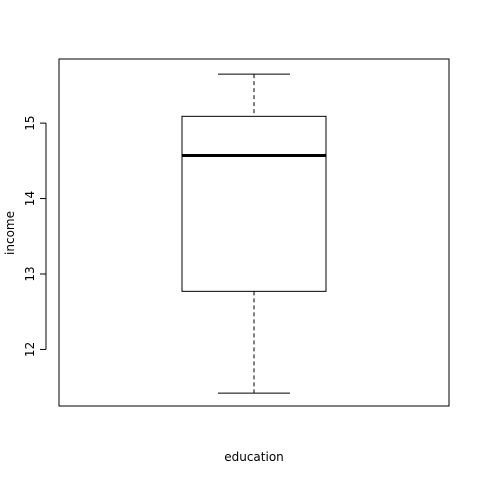  Describe the element at coordinates (10, 233) in the screenshot. I see `y-axis-label: income` at that location.